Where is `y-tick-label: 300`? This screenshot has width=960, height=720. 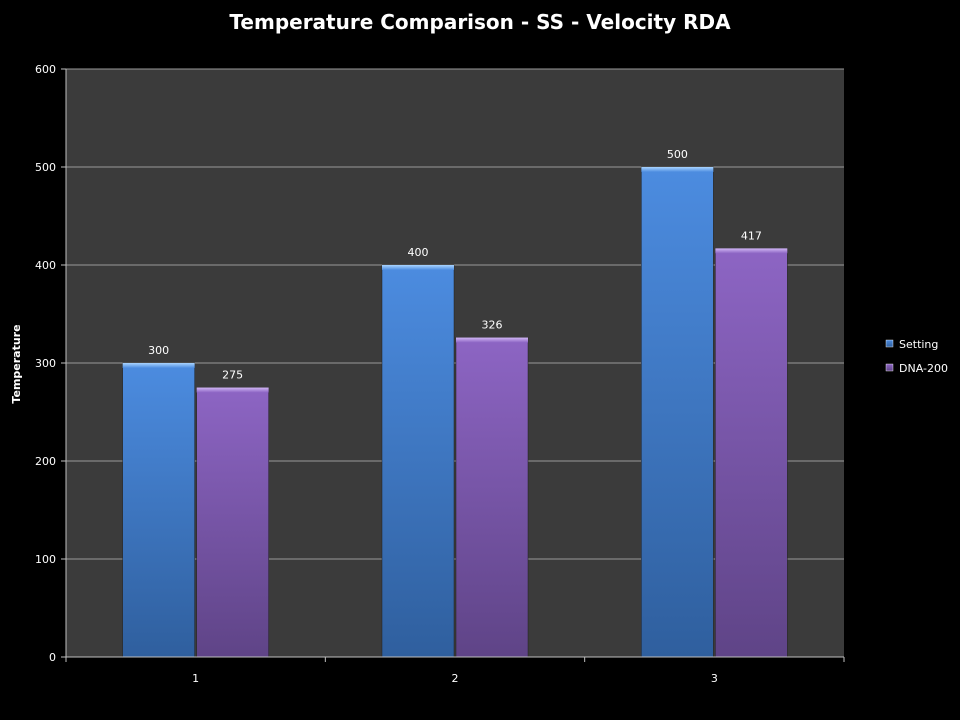
y-tick-label: 300 is located at coordinates (45, 363).